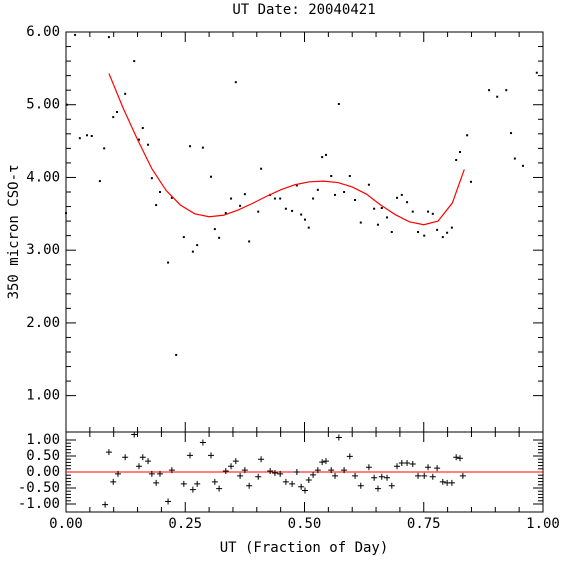  What do you see at coordinates (43, 250) in the screenshot?
I see `y-tick-label: 3.00` at bounding box center [43, 250].